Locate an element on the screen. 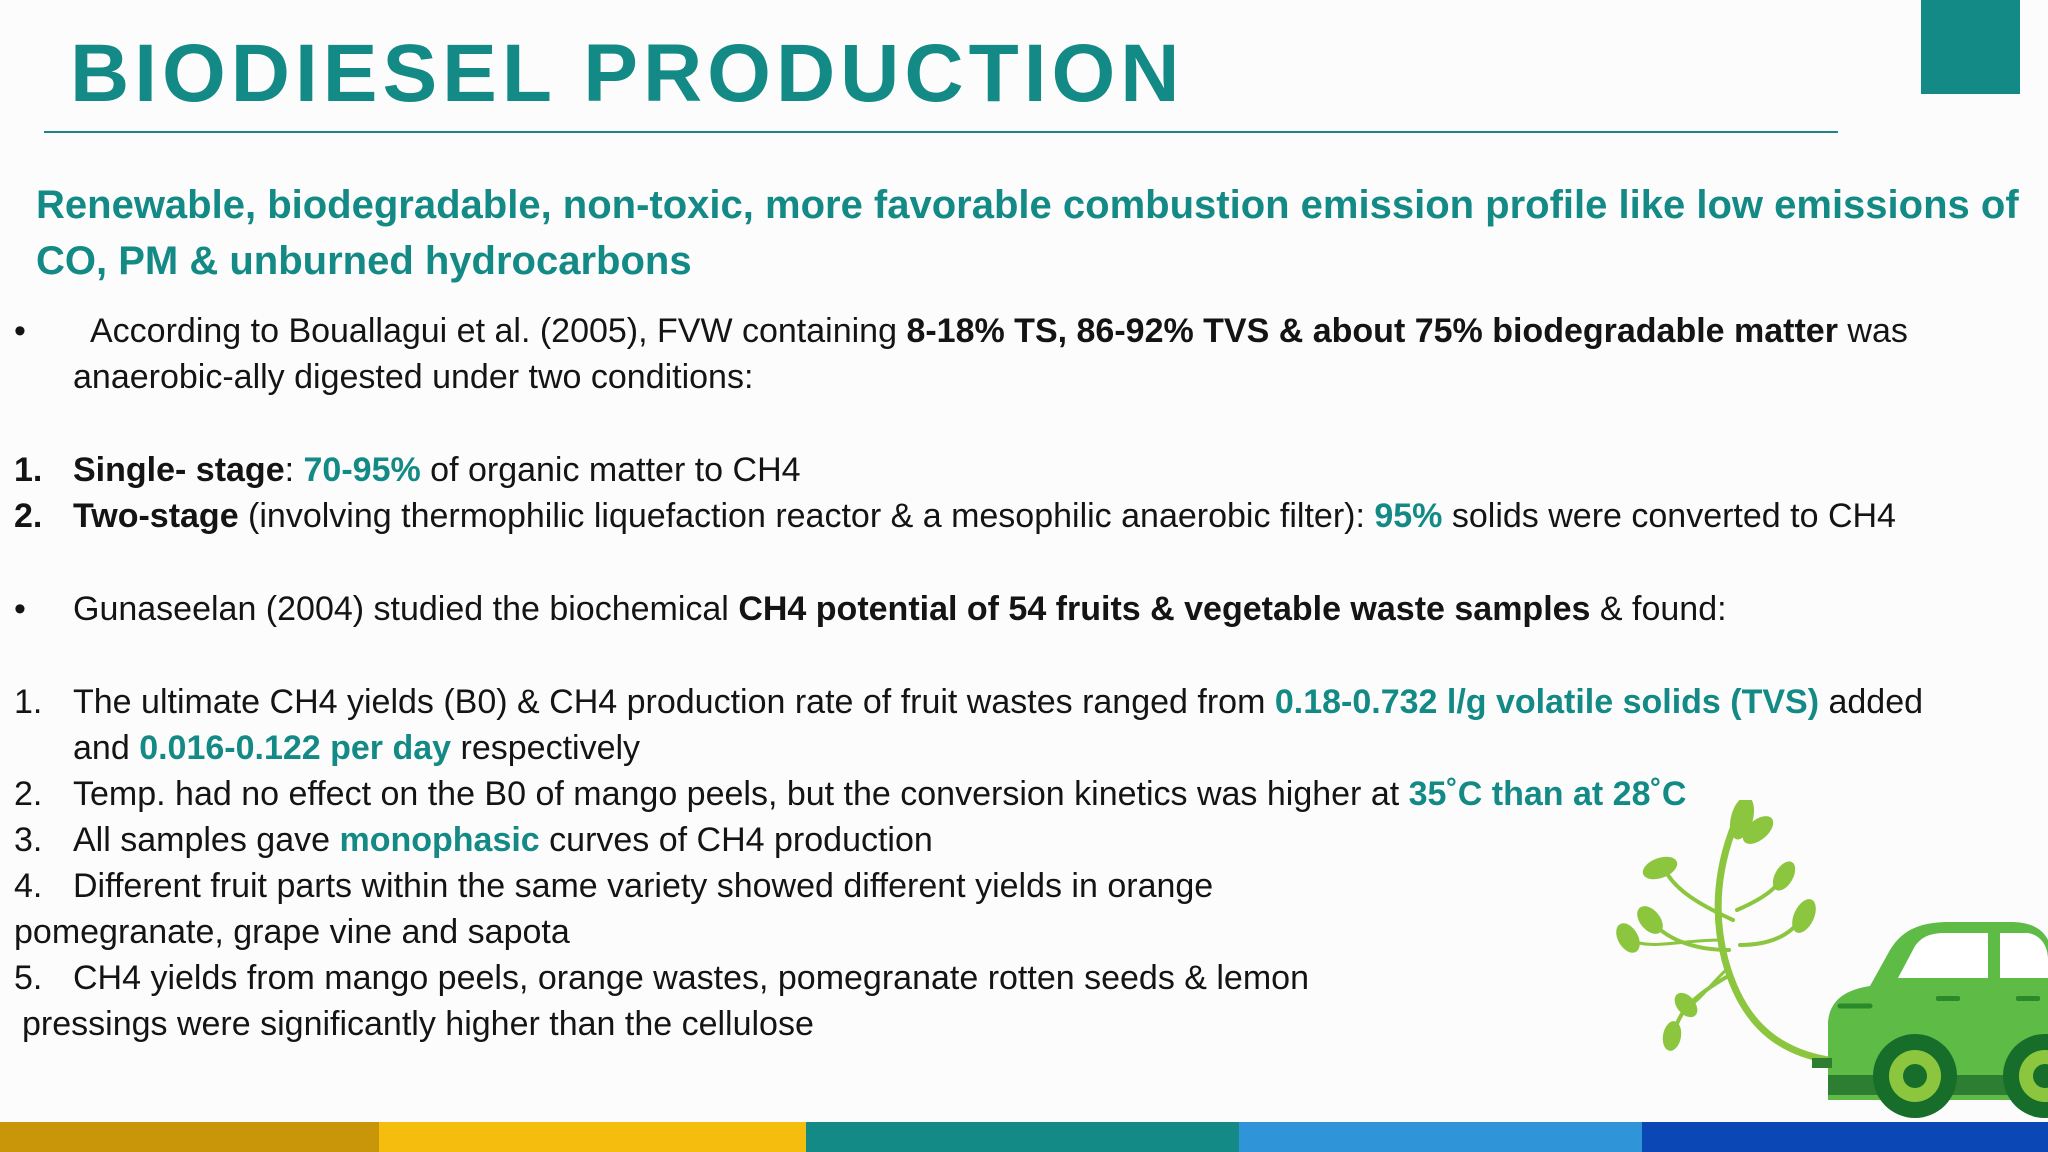  bullet2-text-end: & found: is located at coordinates (1658, 609).